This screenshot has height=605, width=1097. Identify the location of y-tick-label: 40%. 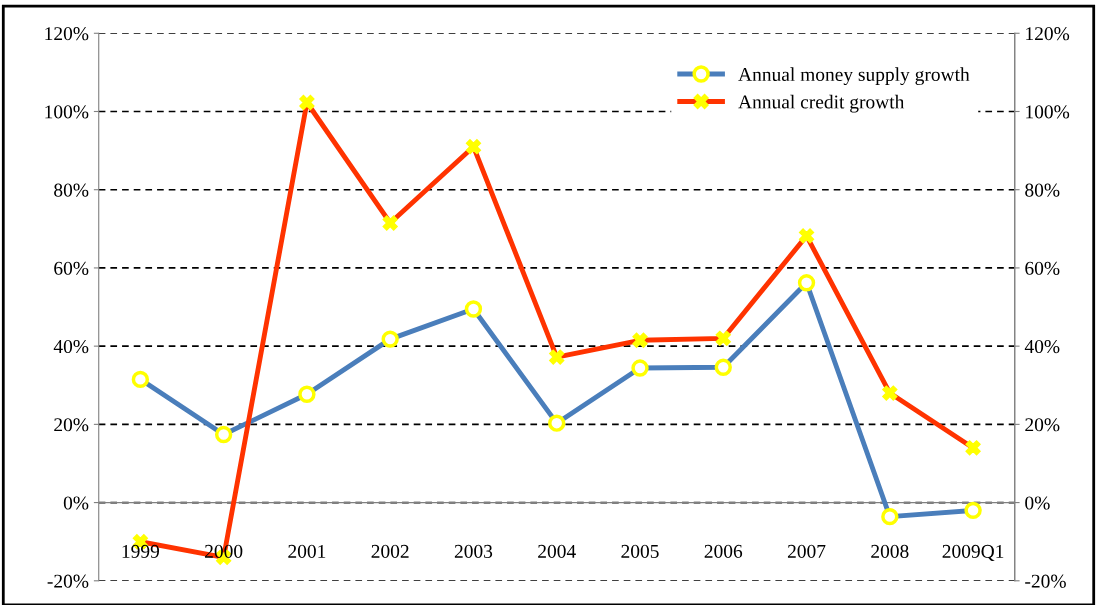
(71, 346).